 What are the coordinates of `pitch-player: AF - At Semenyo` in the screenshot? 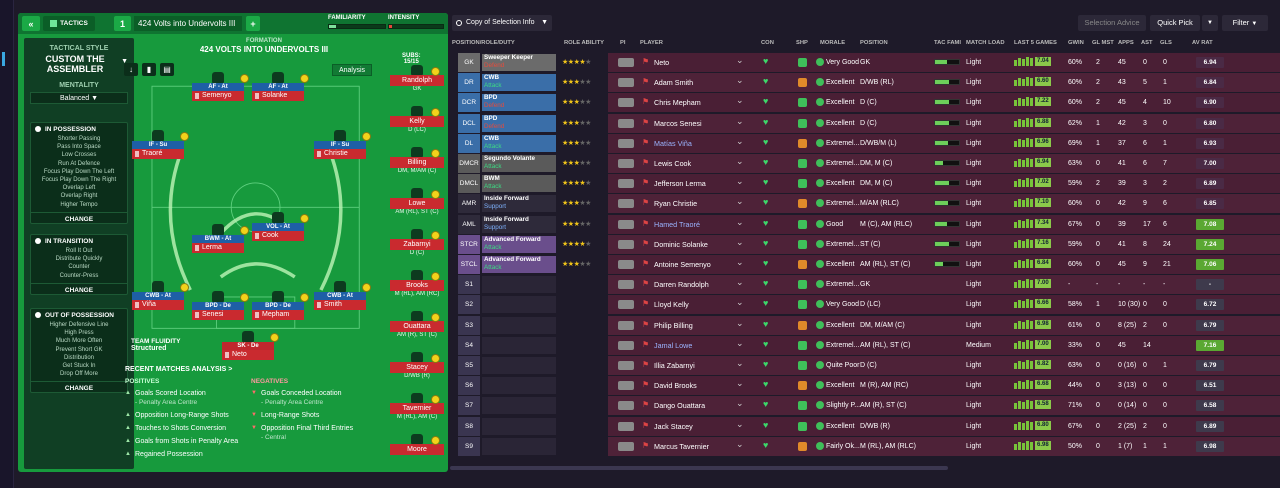 It's located at (218, 86).